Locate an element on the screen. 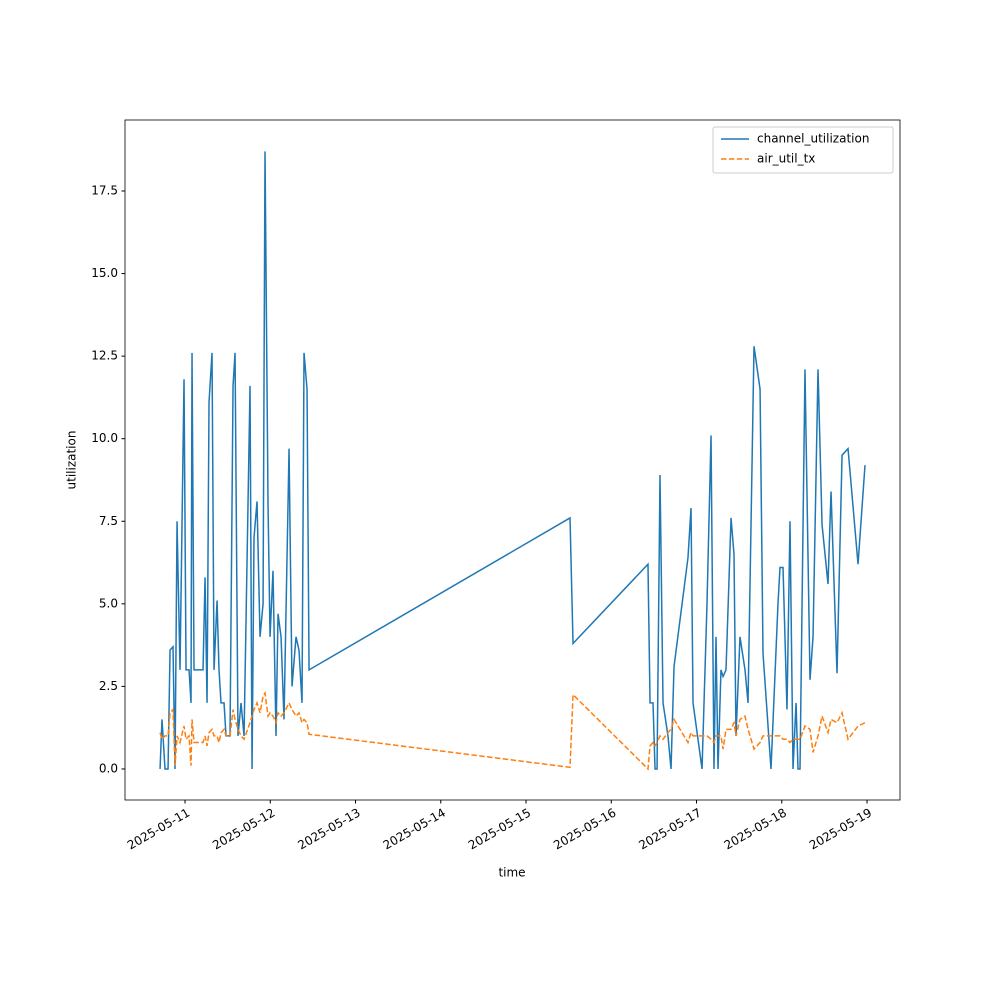 This screenshot has width=1000, height=1000. legend-label: air_util_tx is located at coordinates (786, 159).